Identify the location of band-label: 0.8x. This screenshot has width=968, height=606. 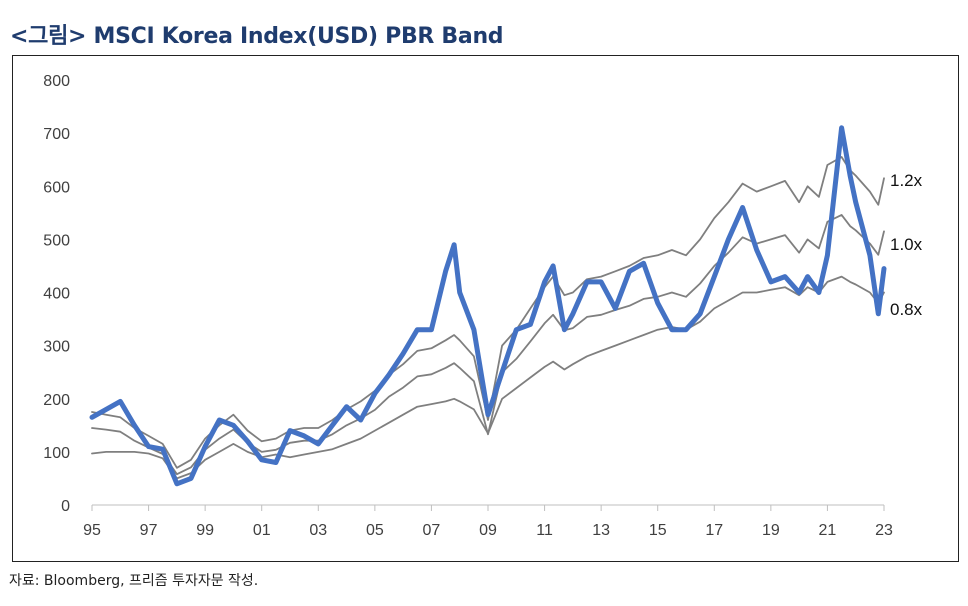
(906, 309).